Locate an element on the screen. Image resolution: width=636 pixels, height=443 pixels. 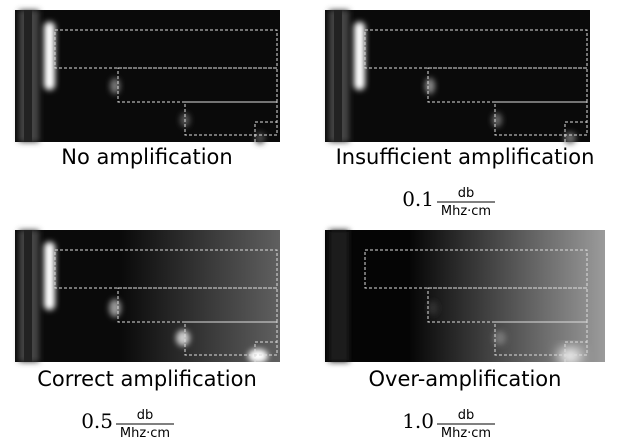
caption: No amplification is located at coordinates (146, 157).